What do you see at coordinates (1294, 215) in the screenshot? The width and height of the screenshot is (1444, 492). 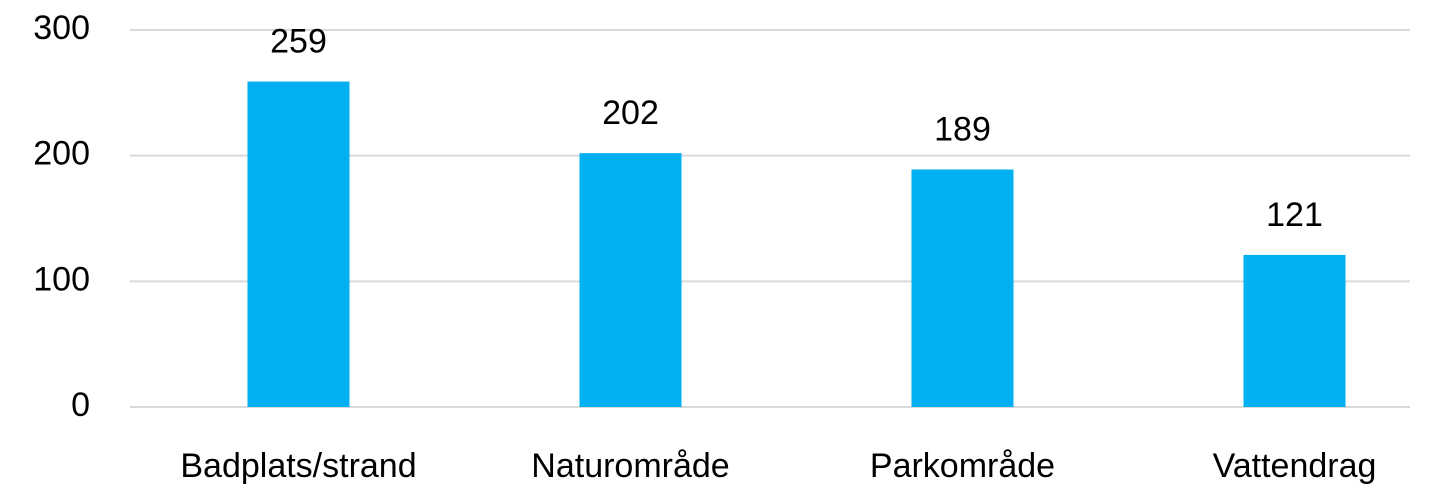 I see `data-label: 121` at bounding box center [1294, 215].